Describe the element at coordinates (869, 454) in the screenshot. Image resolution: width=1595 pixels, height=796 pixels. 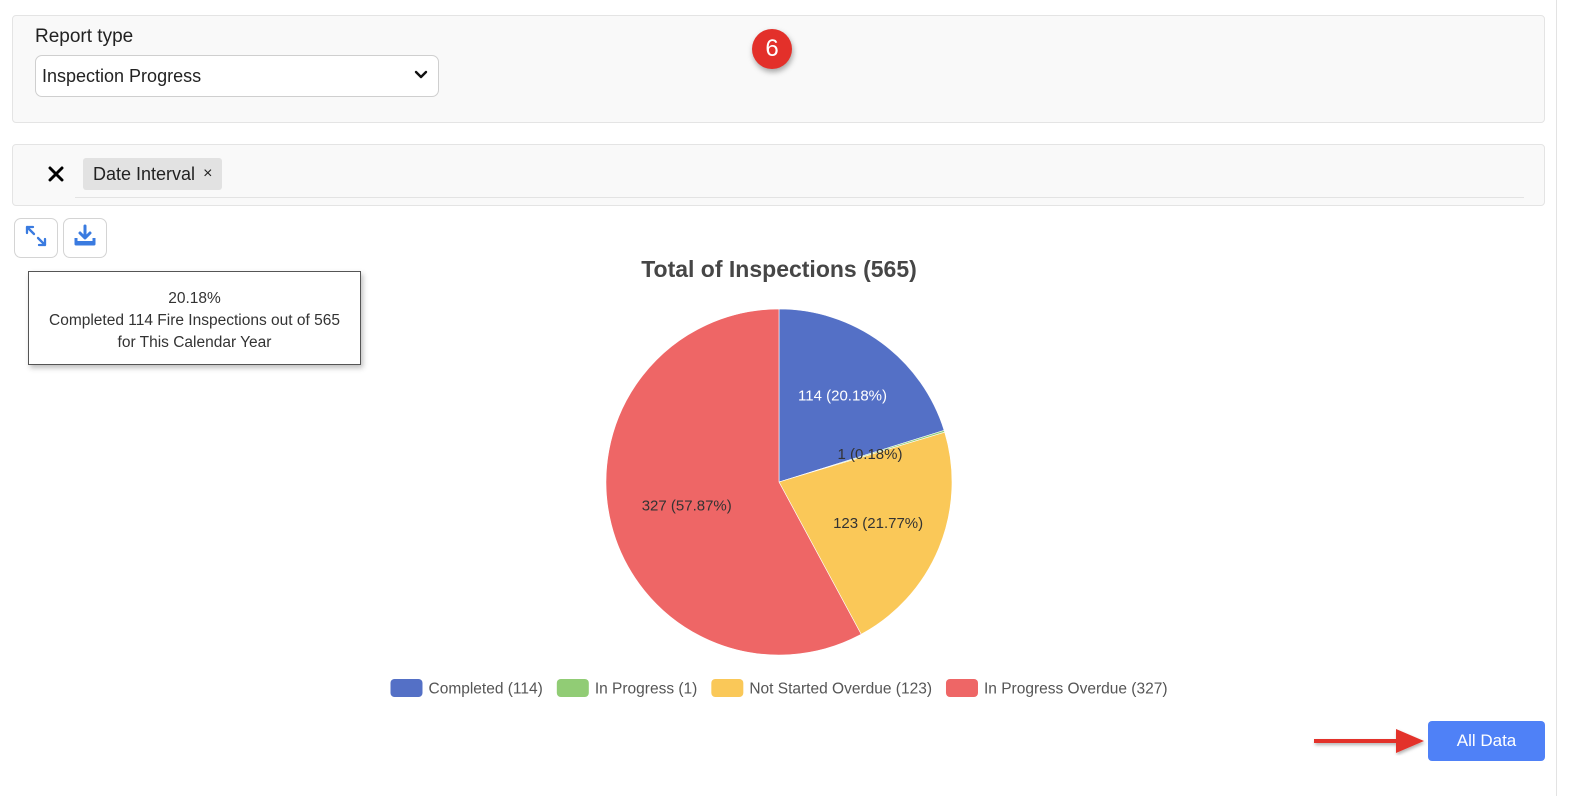
I see `pie-data-label: 1 (0.18%)` at that location.